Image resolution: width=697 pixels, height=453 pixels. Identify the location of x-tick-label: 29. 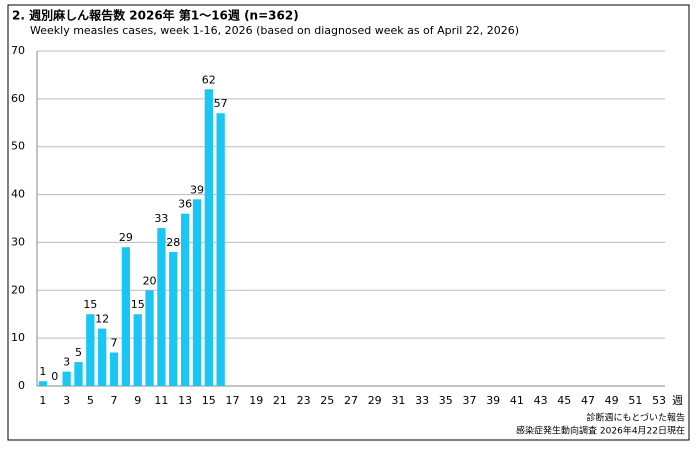
(375, 400).